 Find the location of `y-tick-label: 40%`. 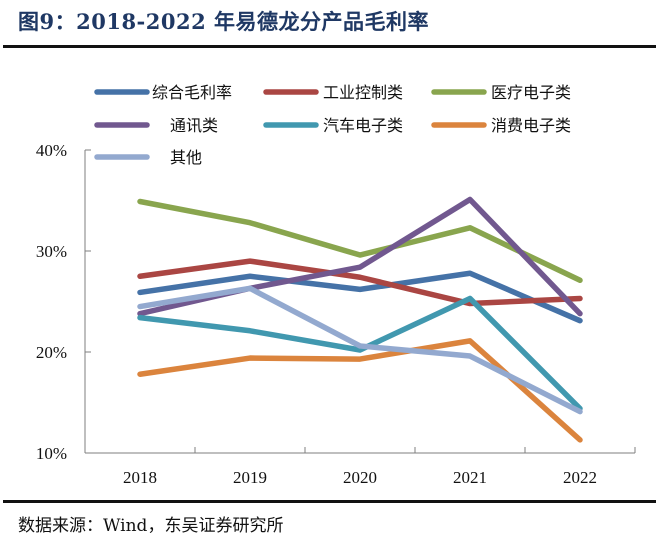

y-tick-label: 40% is located at coordinates (51, 150).